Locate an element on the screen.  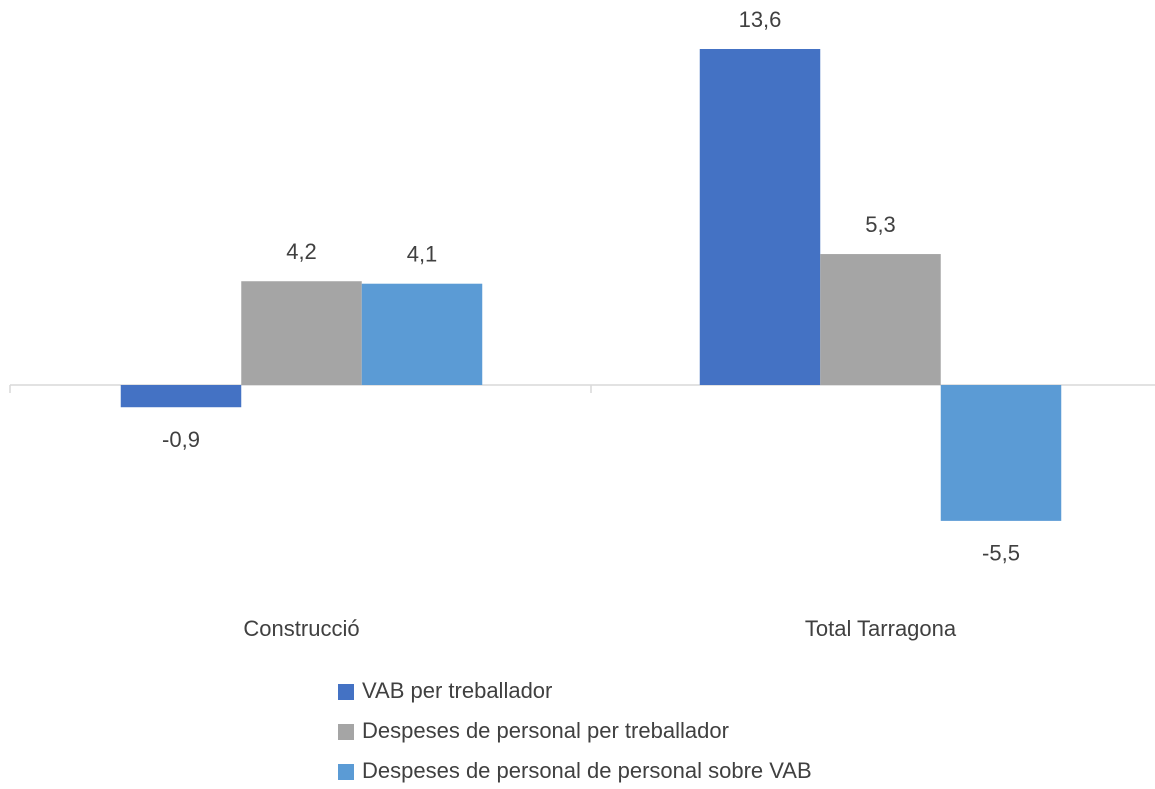
legend-label: Despeses de personal per treballador is located at coordinates (545, 730).